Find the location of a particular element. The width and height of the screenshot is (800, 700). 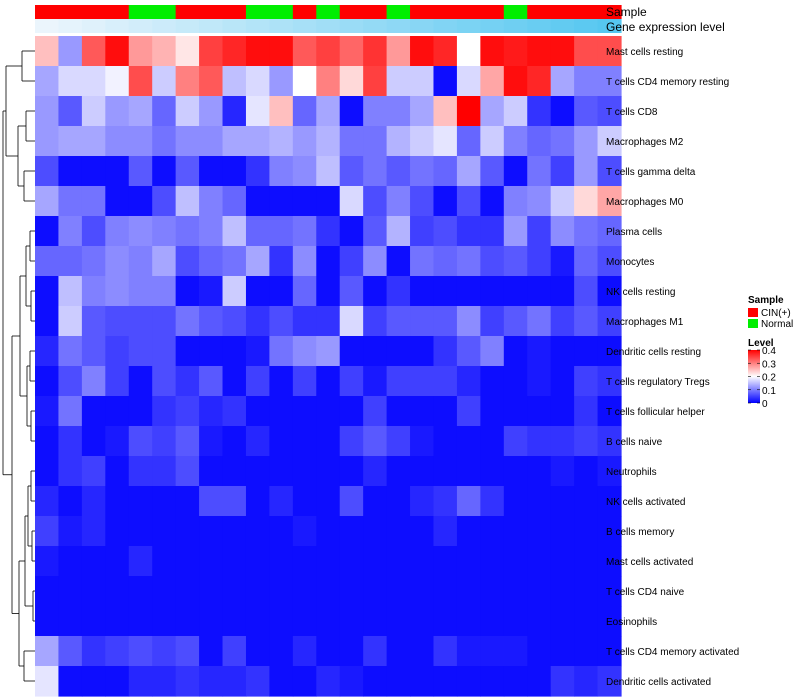

legend-tick-label: 0.2 is located at coordinates (769, 378).